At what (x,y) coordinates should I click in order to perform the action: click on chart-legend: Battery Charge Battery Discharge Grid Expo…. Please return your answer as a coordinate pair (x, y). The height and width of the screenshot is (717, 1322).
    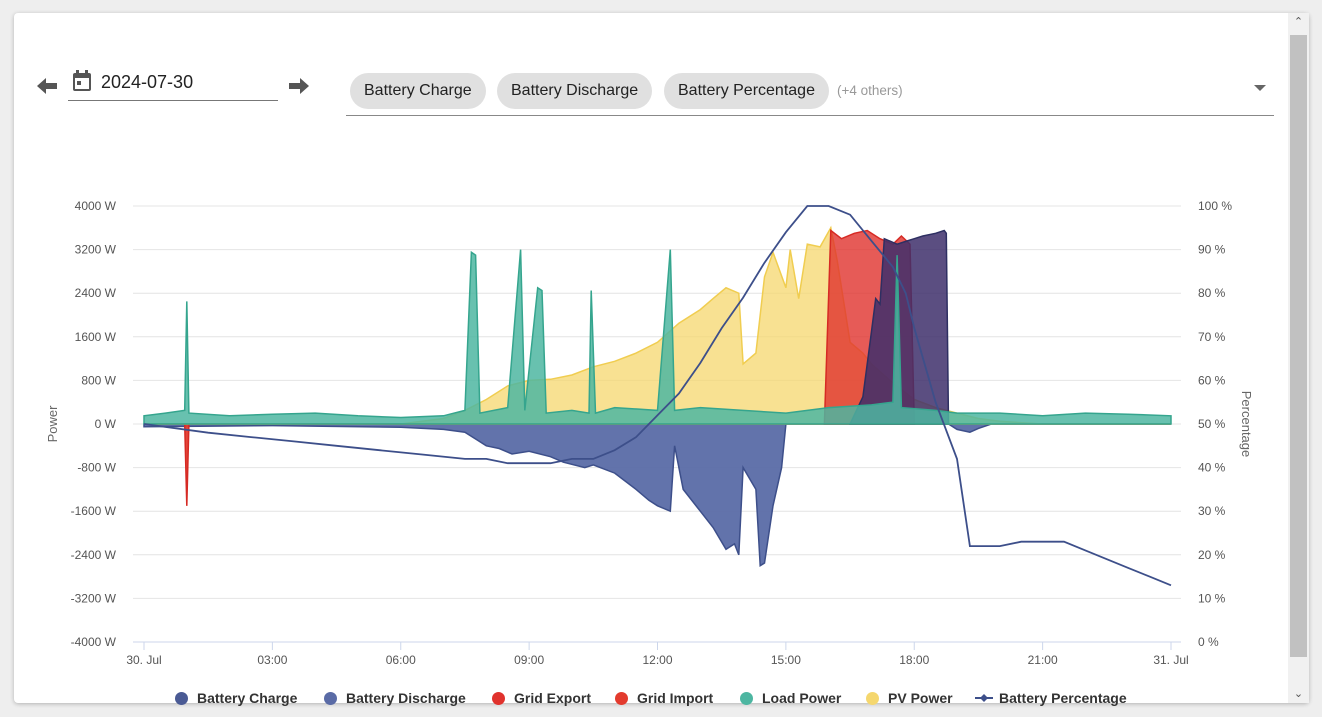
    Looking at the image, I should click on (661, 698).